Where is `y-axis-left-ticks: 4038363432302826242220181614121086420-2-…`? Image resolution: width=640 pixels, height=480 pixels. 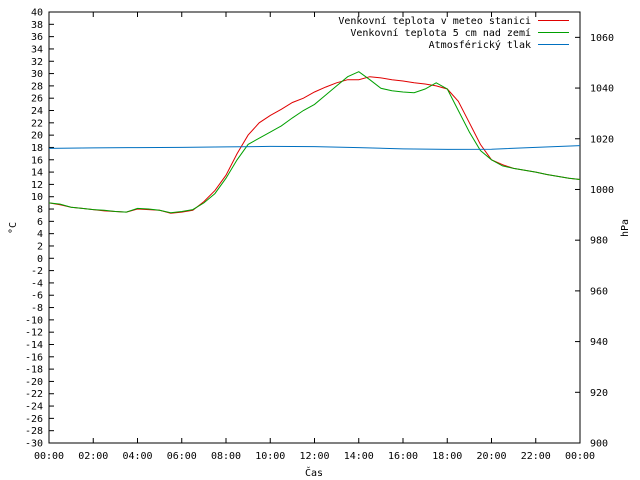
y-axis-left-ticks: 4038363432302826242220181614121086420-2-… is located at coordinates (39, 229).